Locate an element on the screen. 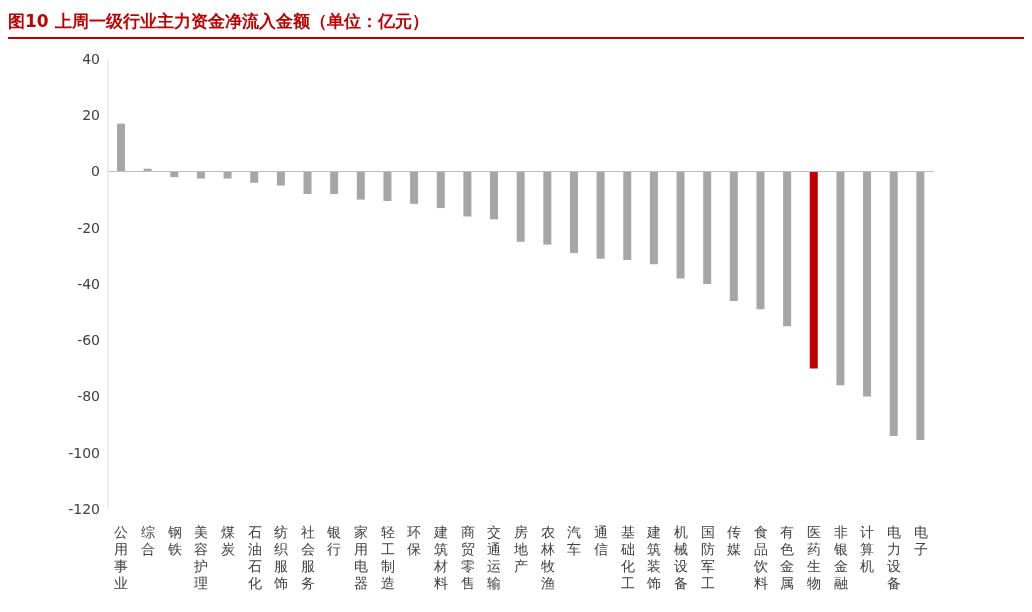 The width and height of the screenshot is (1032, 612). x-tick-label: 农林牧渔 is located at coordinates (547, 557).